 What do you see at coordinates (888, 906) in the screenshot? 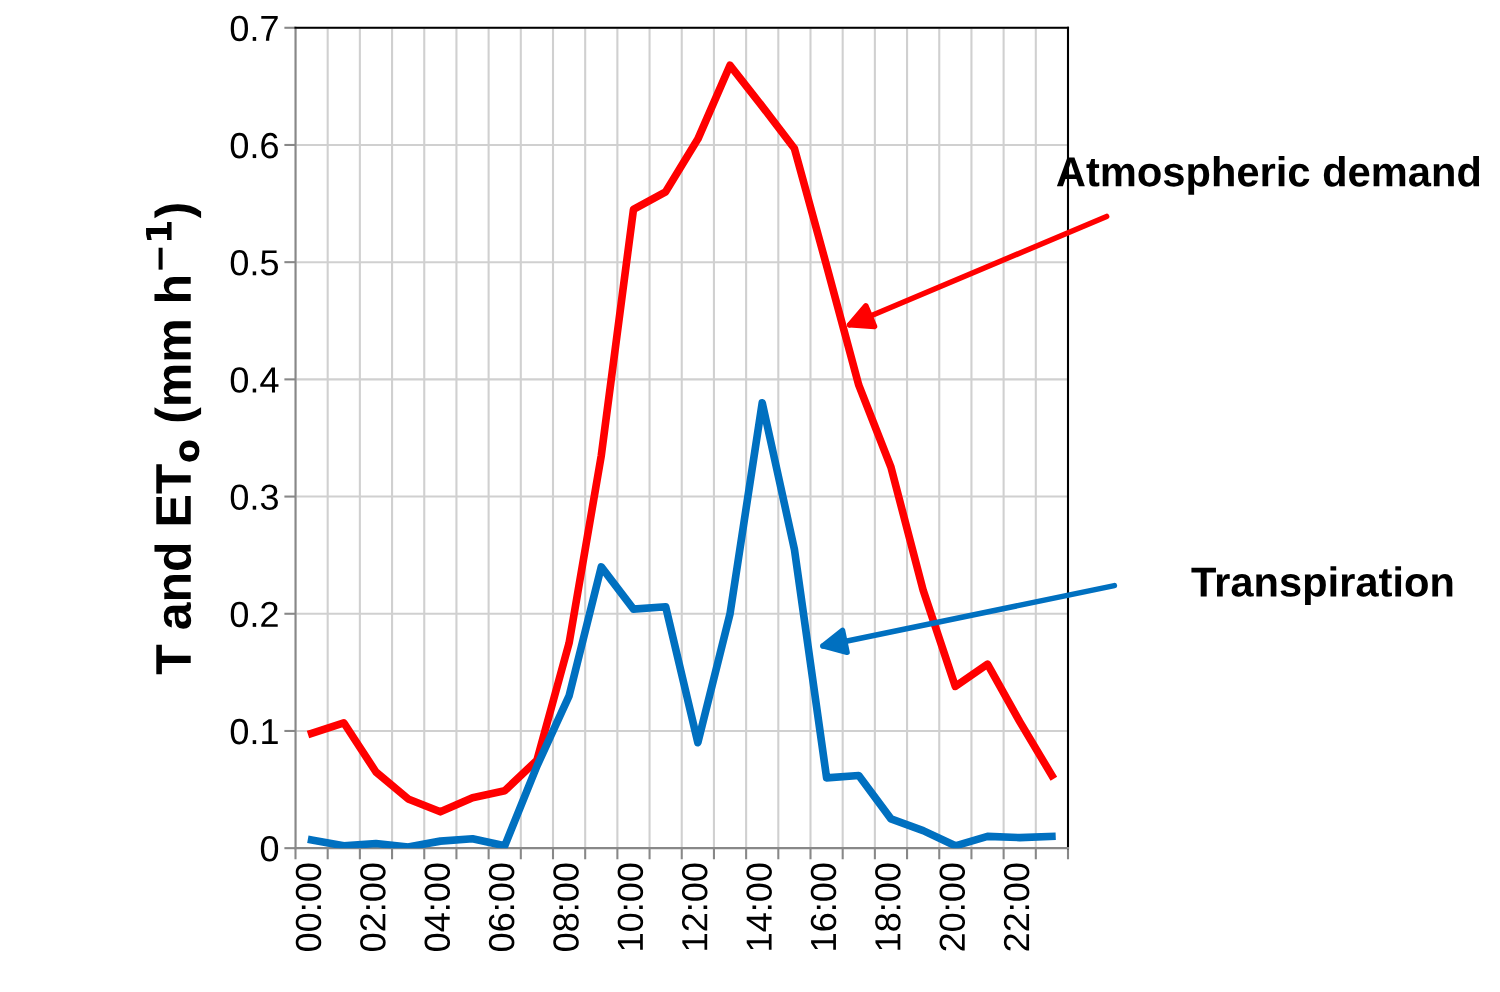
I see `x-tick-label: 18:00` at bounding box center [888, 906].